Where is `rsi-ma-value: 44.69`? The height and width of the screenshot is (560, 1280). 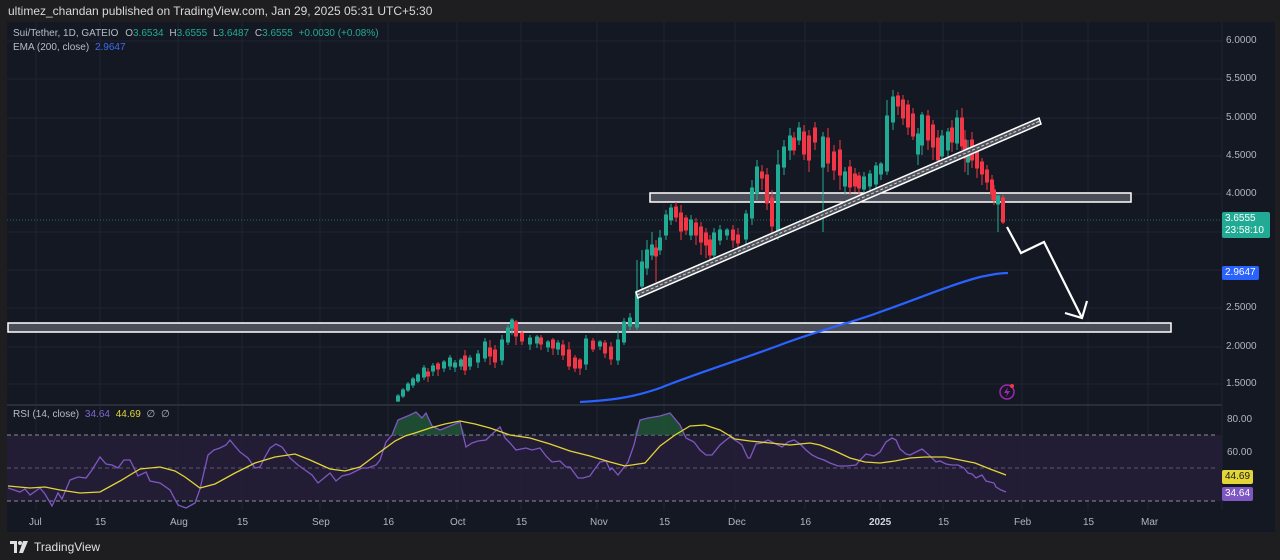 rsi-ma-value: 44.69 is located at coordinates (128, 414).